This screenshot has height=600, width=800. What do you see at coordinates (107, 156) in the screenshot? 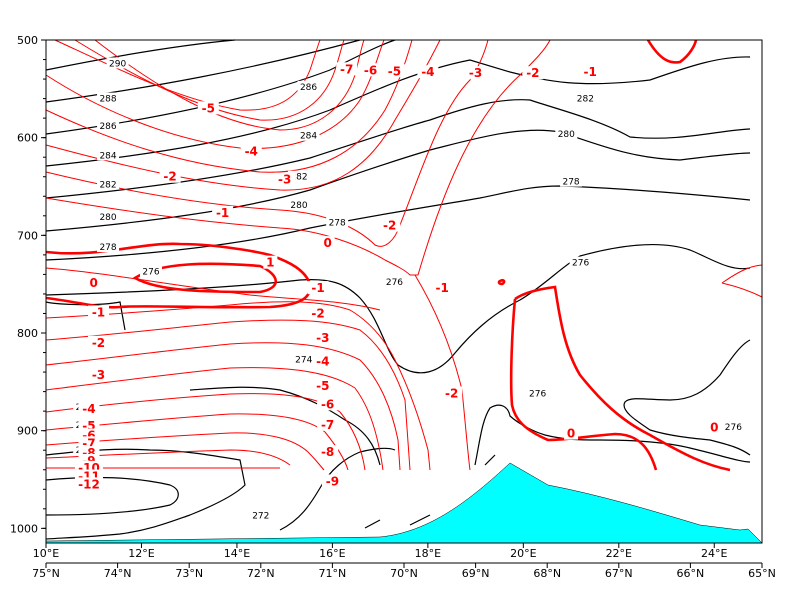
I see `black-contour-label: 284` at bounding box center [107, 156].